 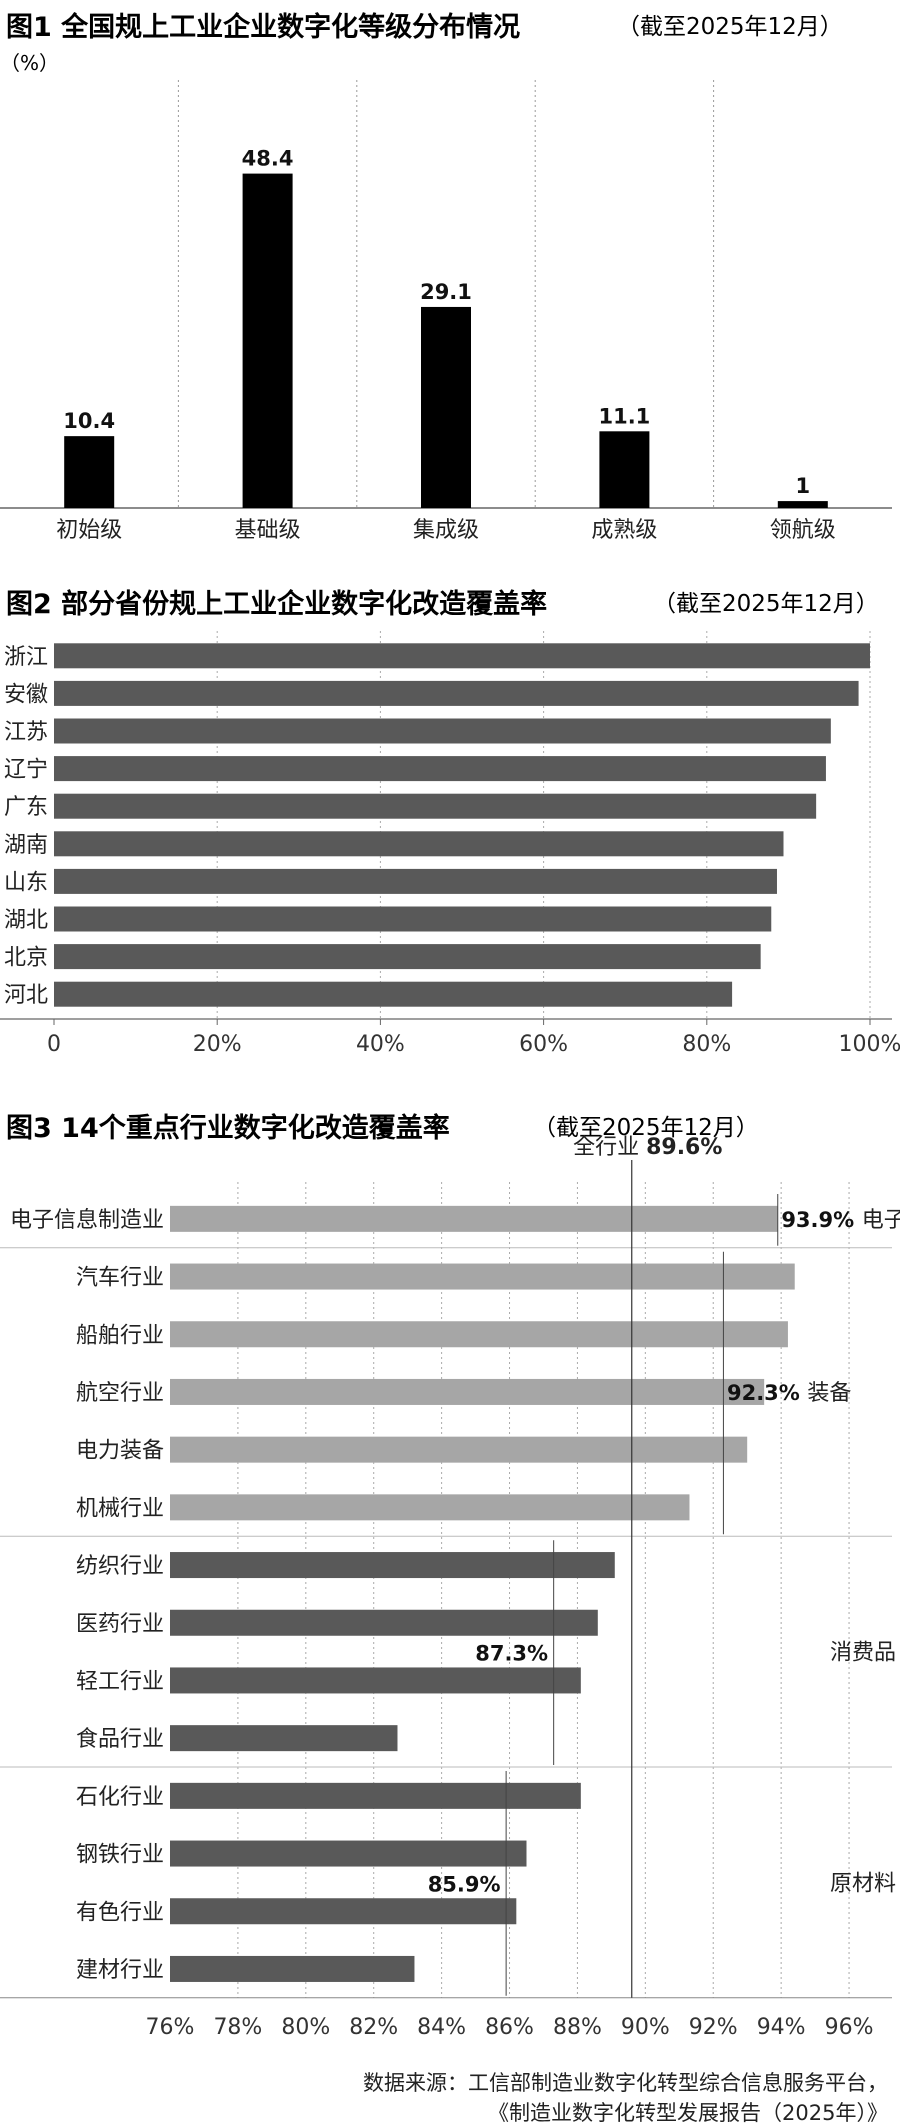 What do you see at coordinates (305, 2027) in the screenshot?
I see `chart3-tick-label: 80%` at bounding box center [305, 2027].